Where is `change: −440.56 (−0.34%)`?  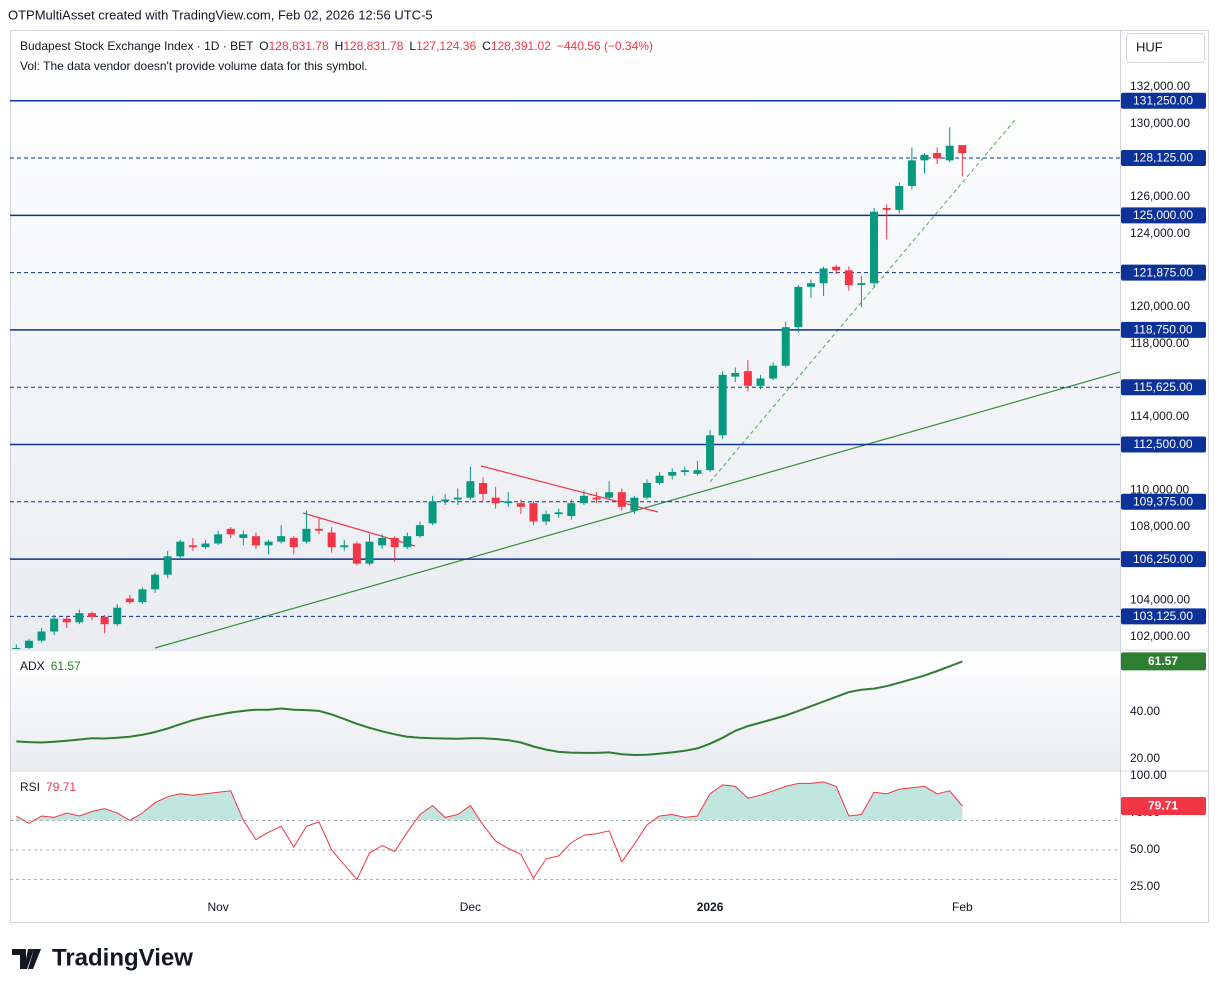
change: −440.56 (−0.34%) is located at coordinates (605, 46).